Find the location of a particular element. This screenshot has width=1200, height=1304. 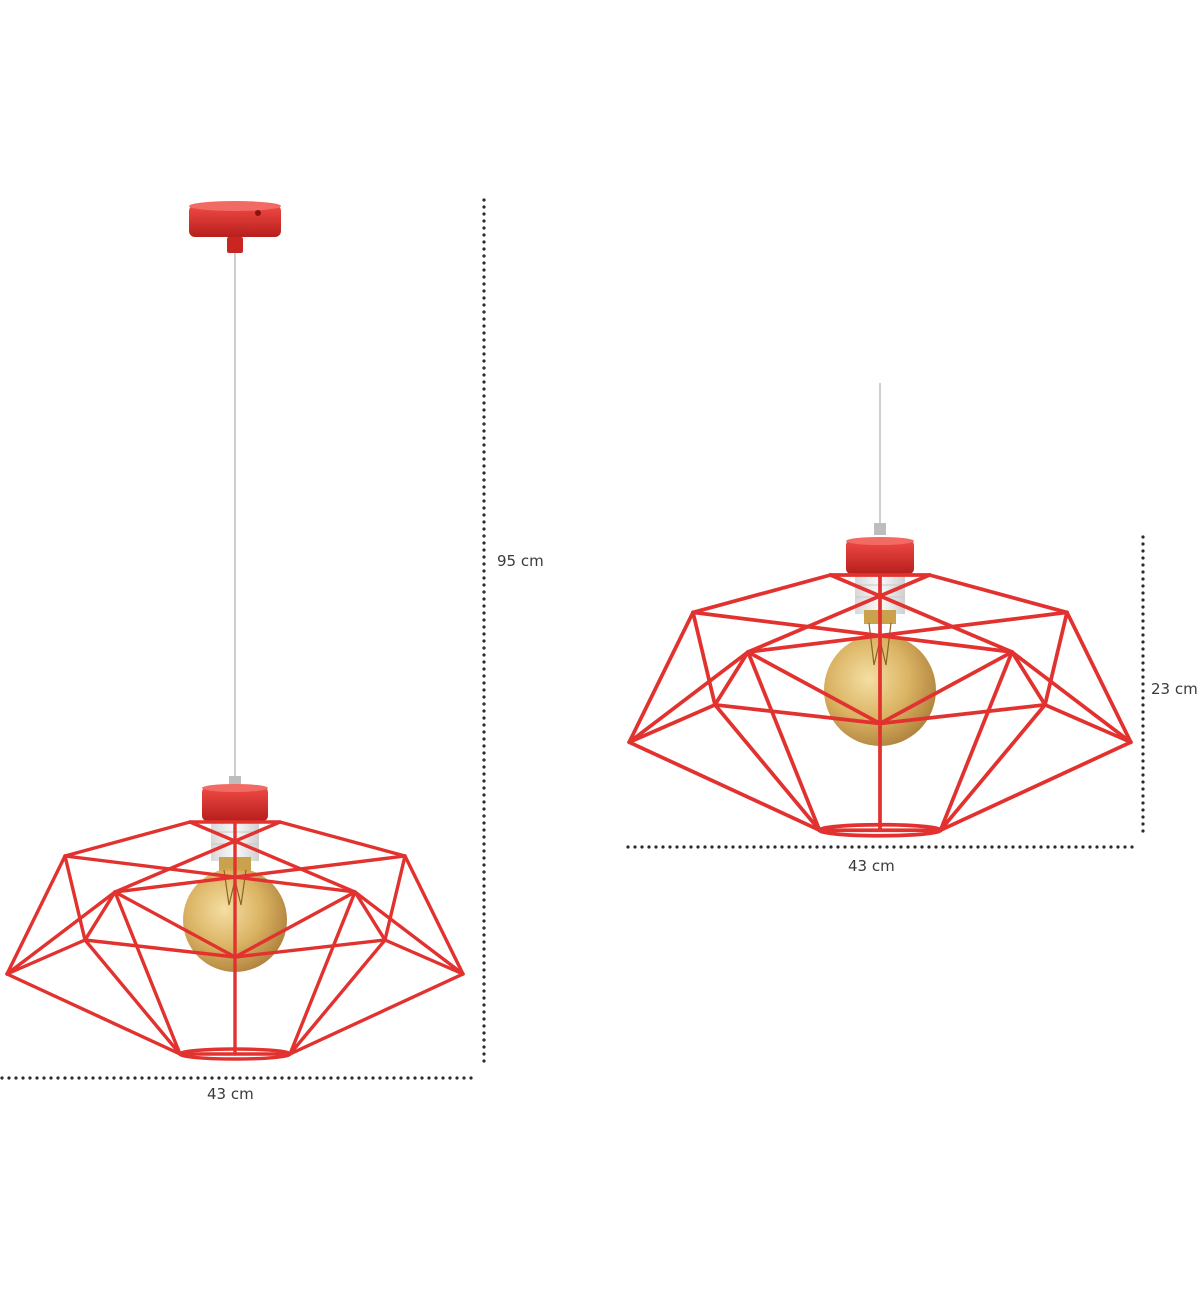

wire-frame-shade-right is located at coordinates (880, 705).